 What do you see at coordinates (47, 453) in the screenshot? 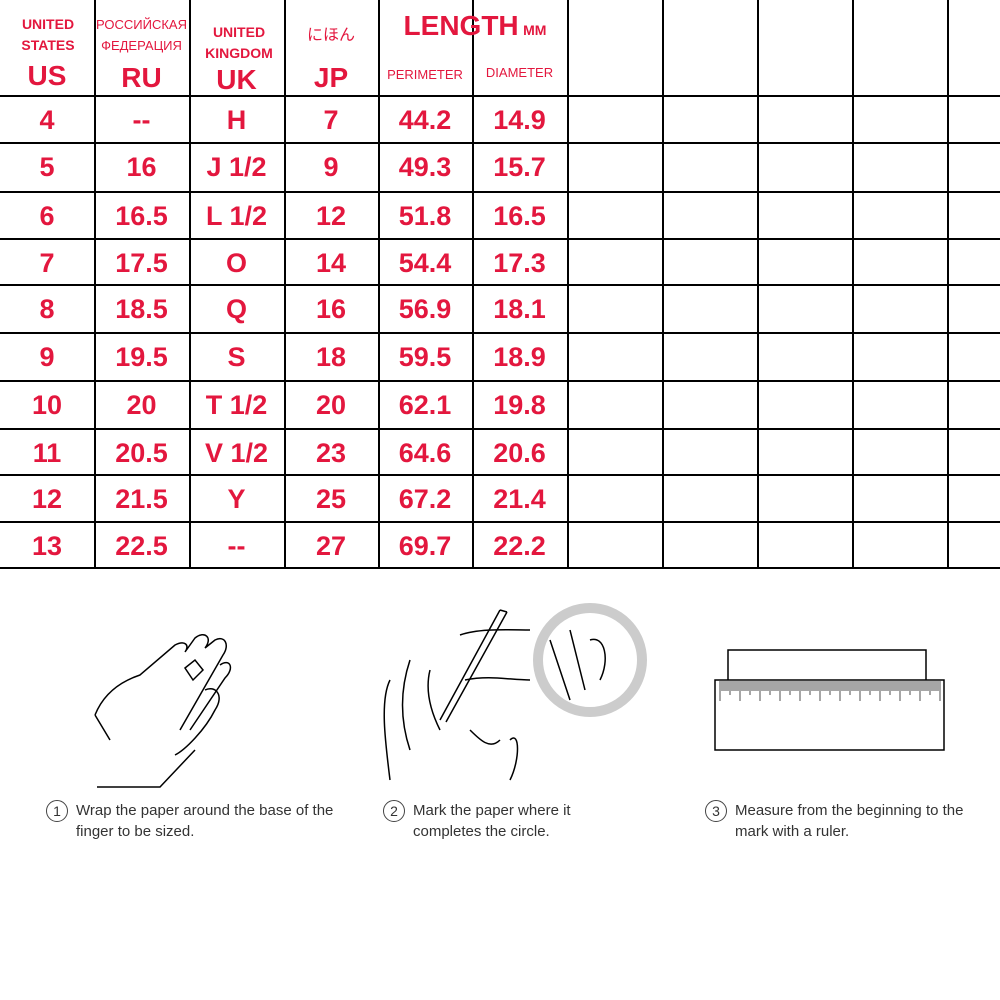
I see `cell-us: 11` at bounding box center [47, 453].